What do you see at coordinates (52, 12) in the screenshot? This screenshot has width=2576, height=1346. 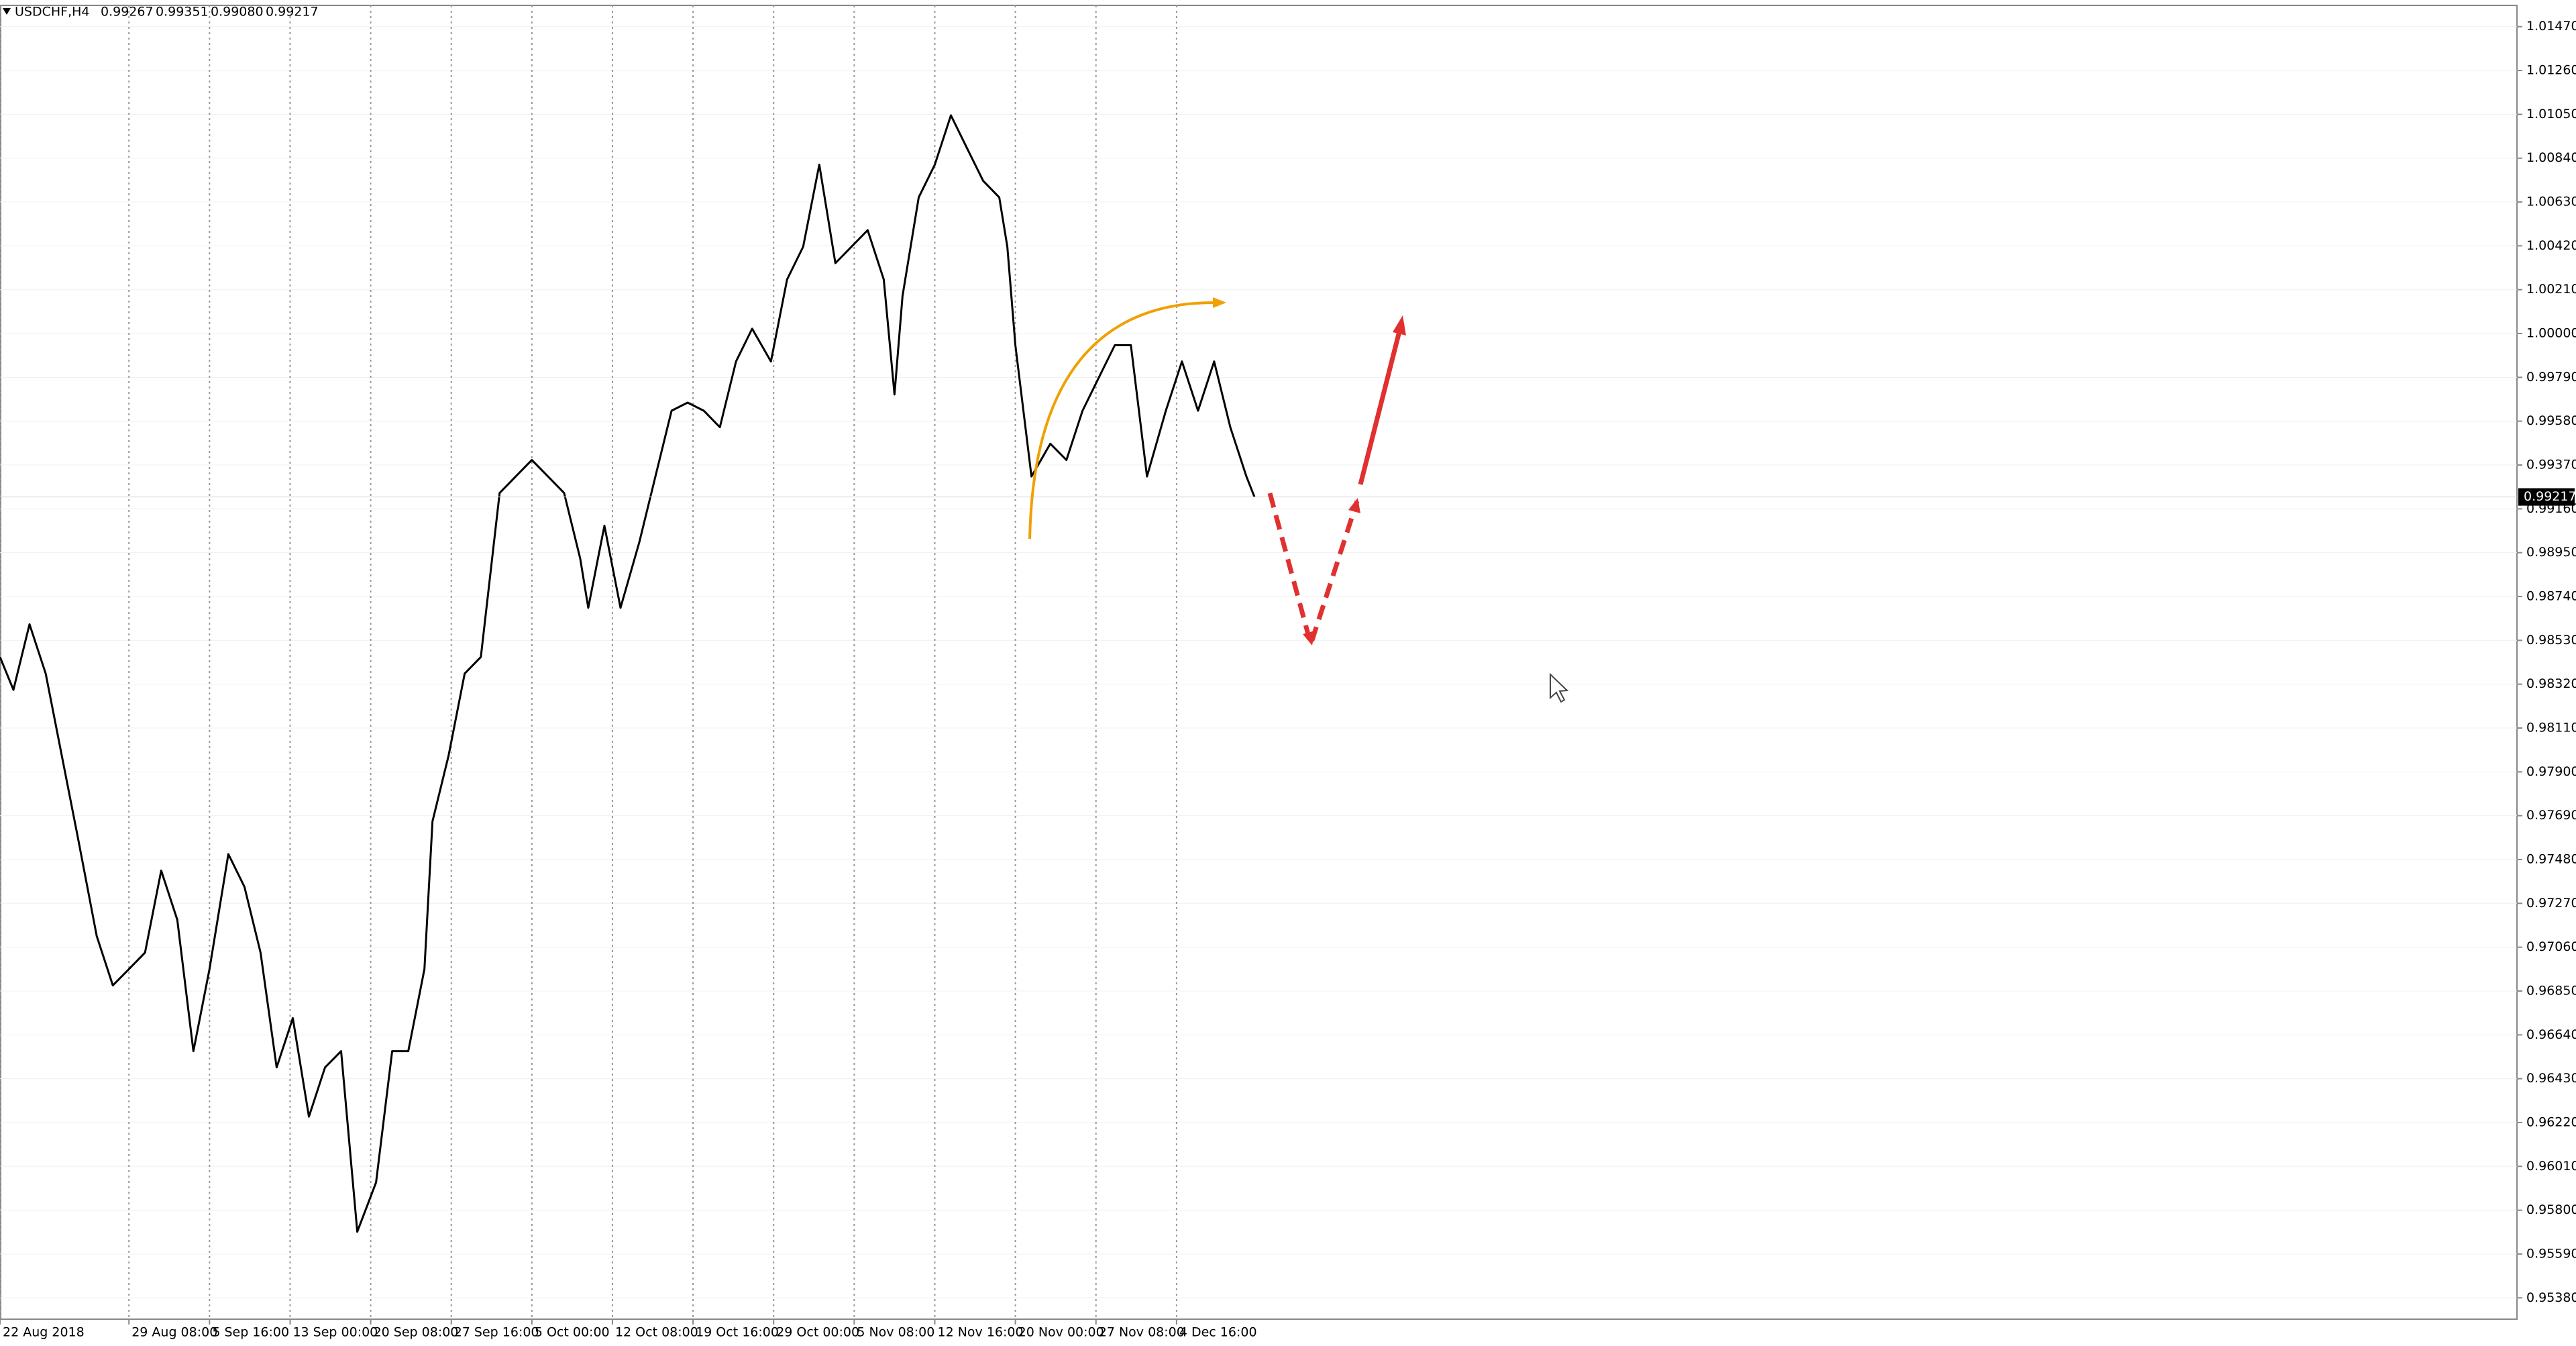 I see `symbol: USDCHF,H4` at bounding box center [52, 12].